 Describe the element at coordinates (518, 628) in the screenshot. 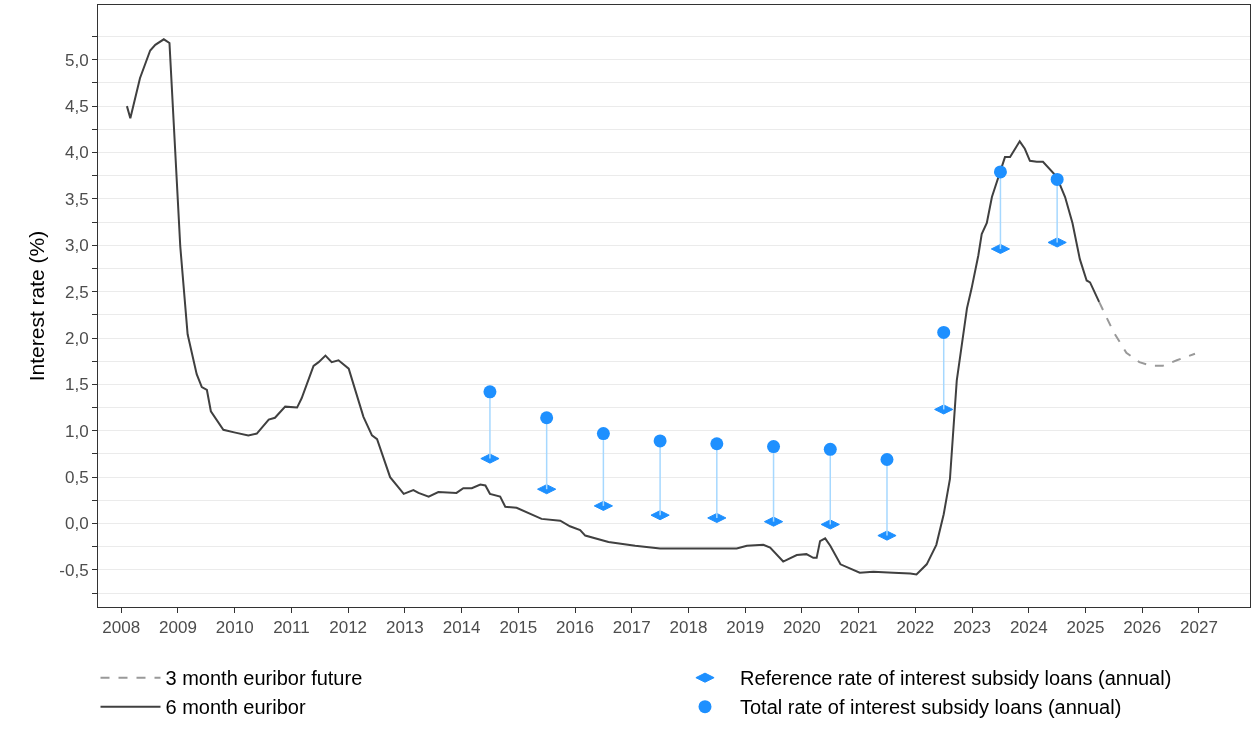

I see `x-tick-label: 2015` at that location.